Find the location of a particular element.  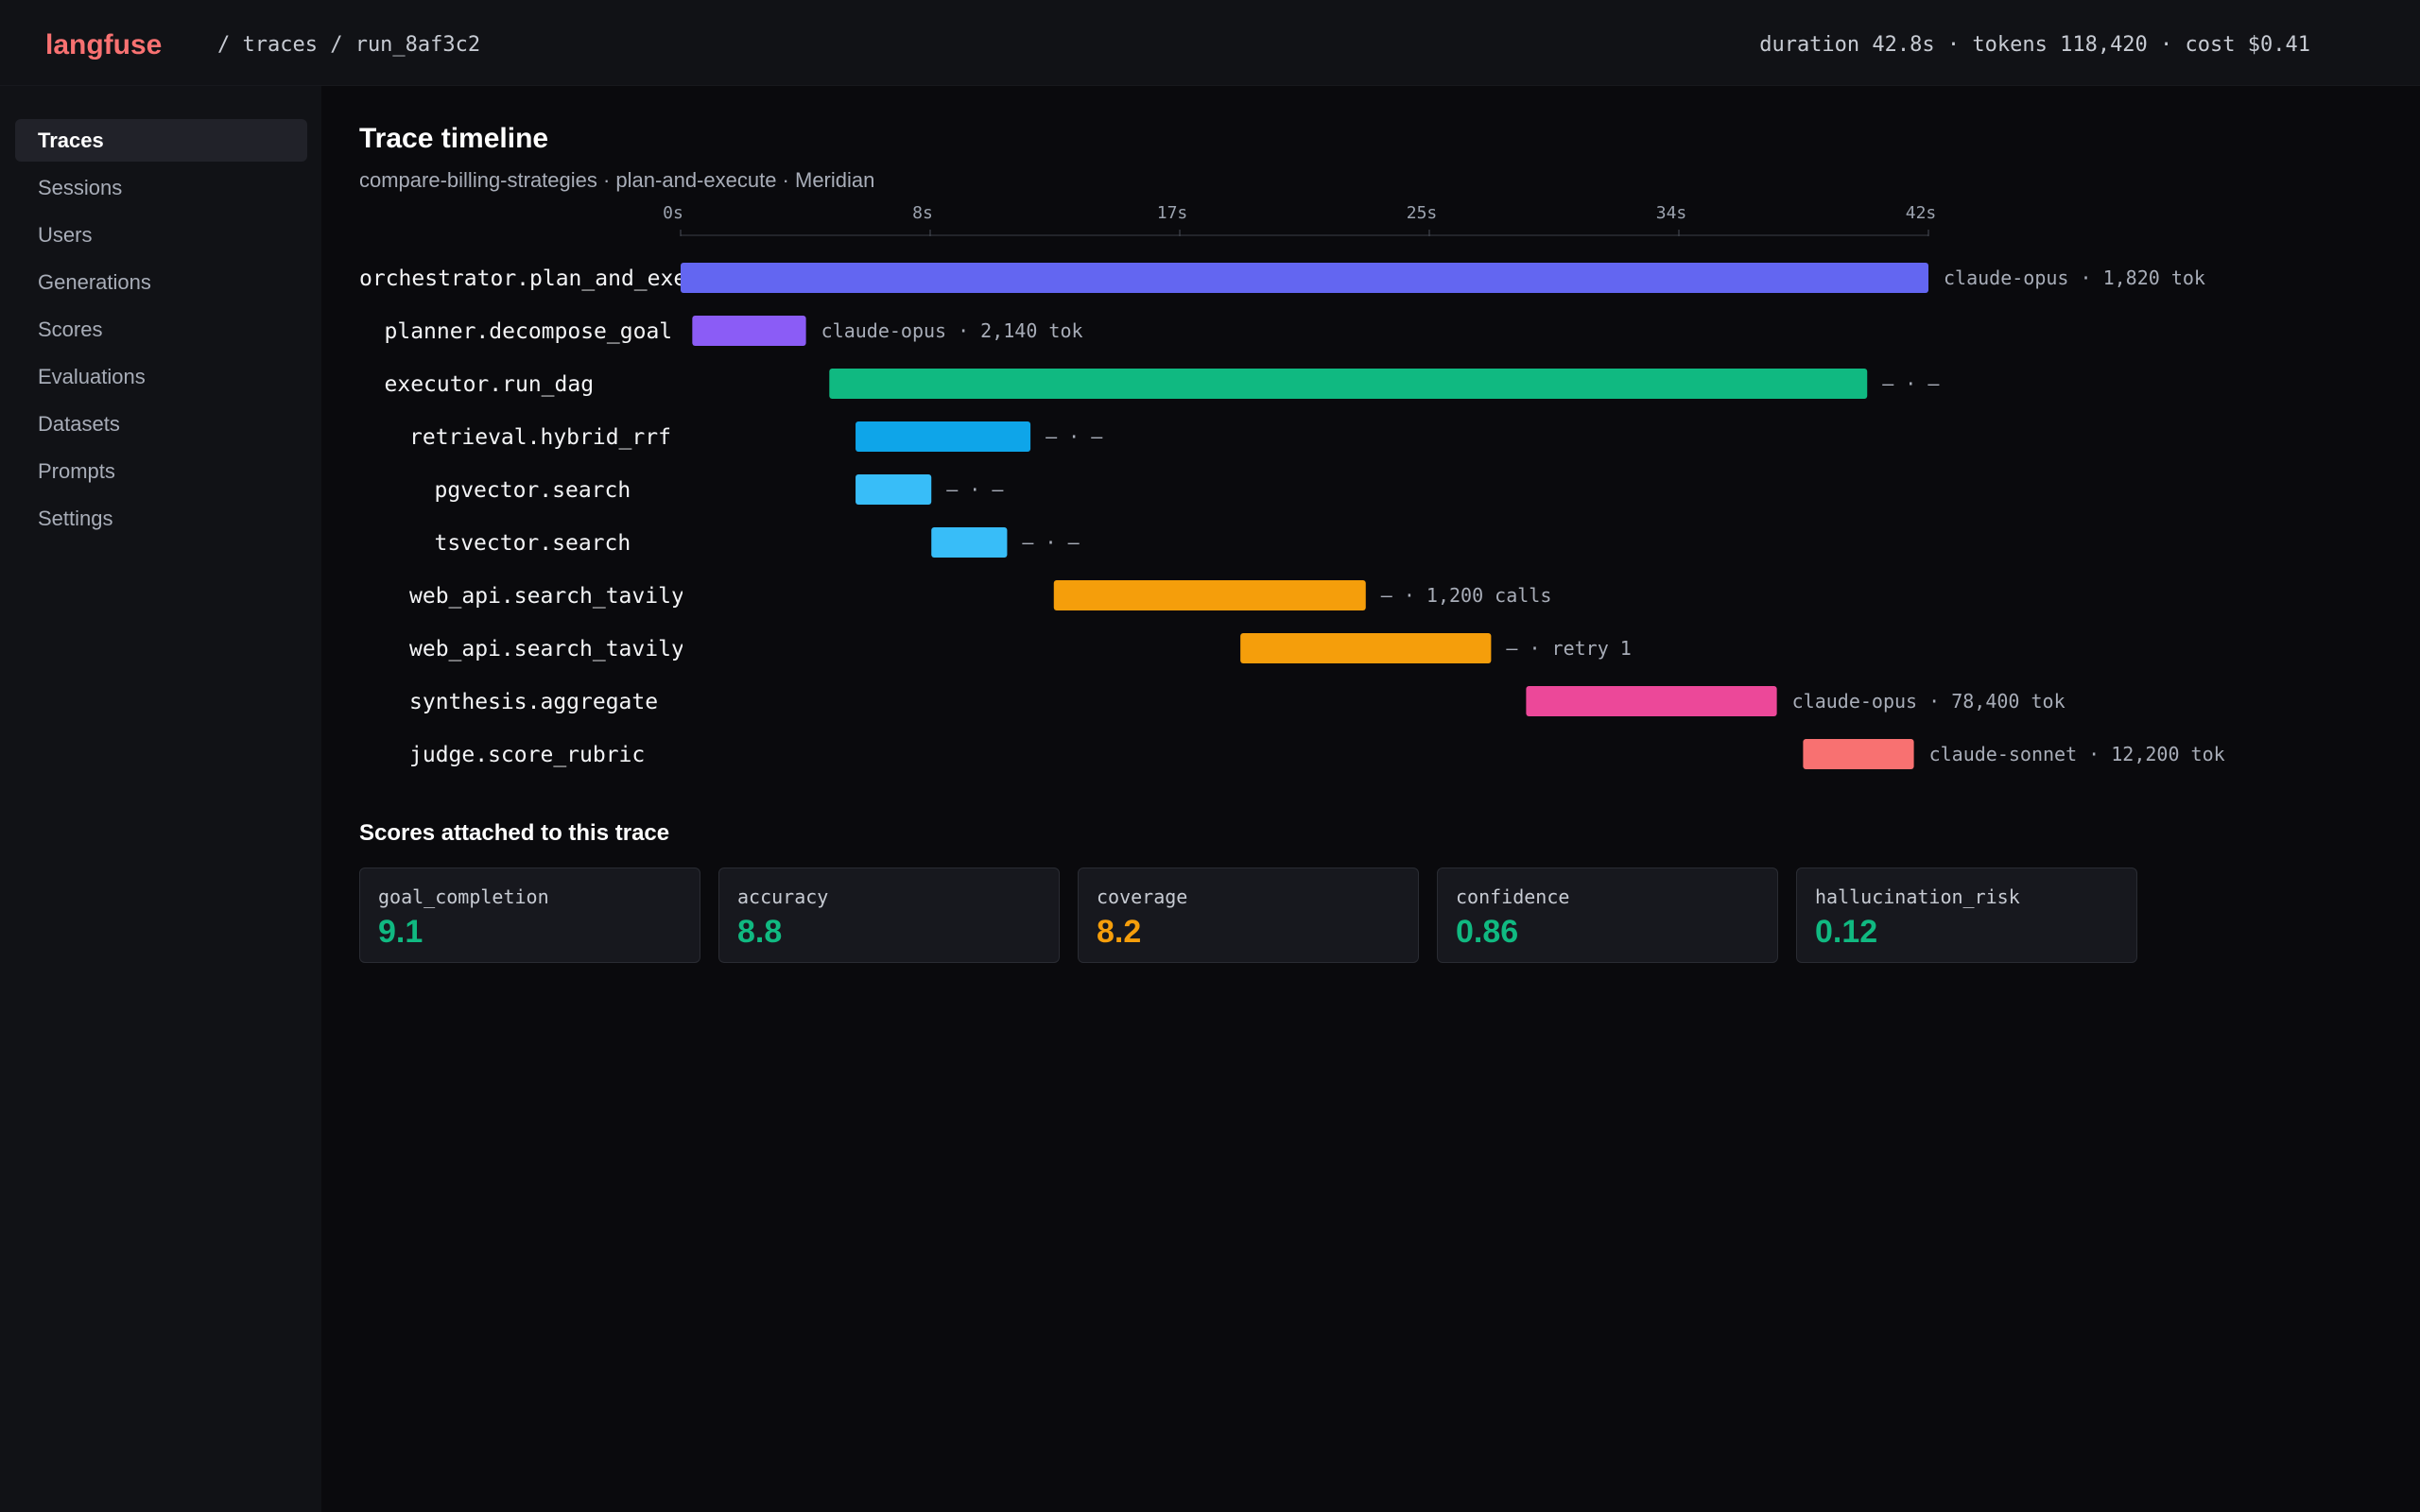

sidebar-item-settings: Settings is located at coordinates (75, 518).